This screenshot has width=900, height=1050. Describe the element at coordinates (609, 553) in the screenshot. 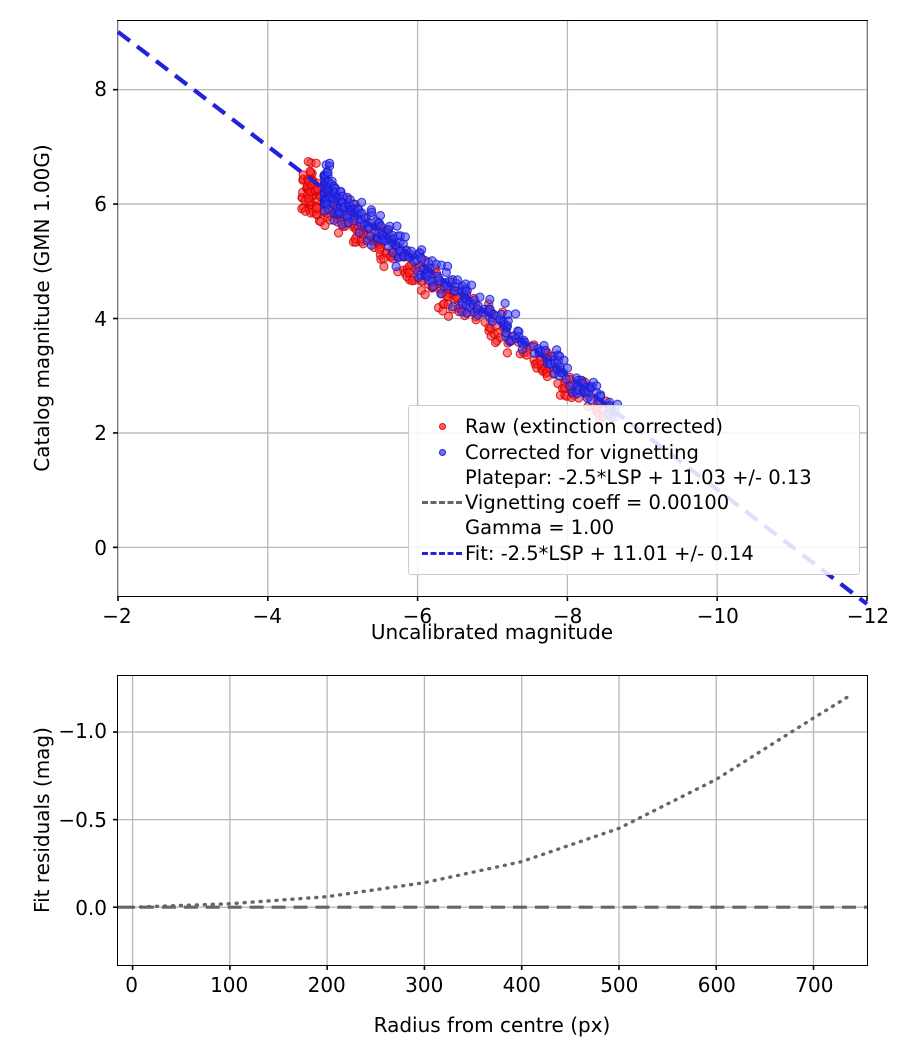

I see `legend-label-fit: Fit: -2.5*LSP + 11.01 +/- 0.14` at that location.